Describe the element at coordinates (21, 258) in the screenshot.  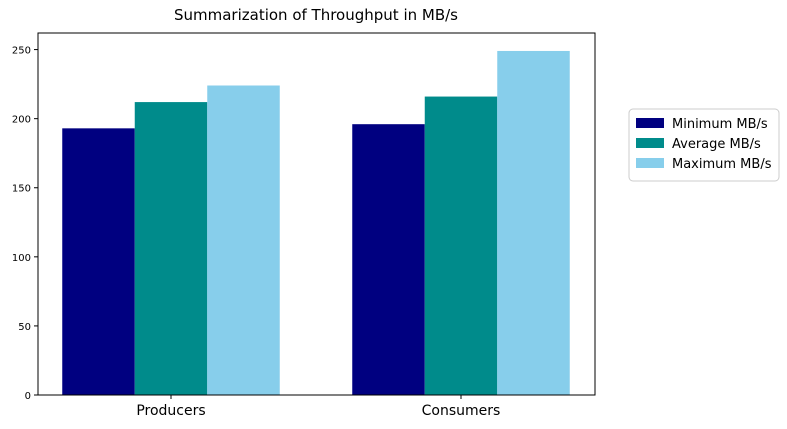
I see `y-tick-label: 100` at that location.